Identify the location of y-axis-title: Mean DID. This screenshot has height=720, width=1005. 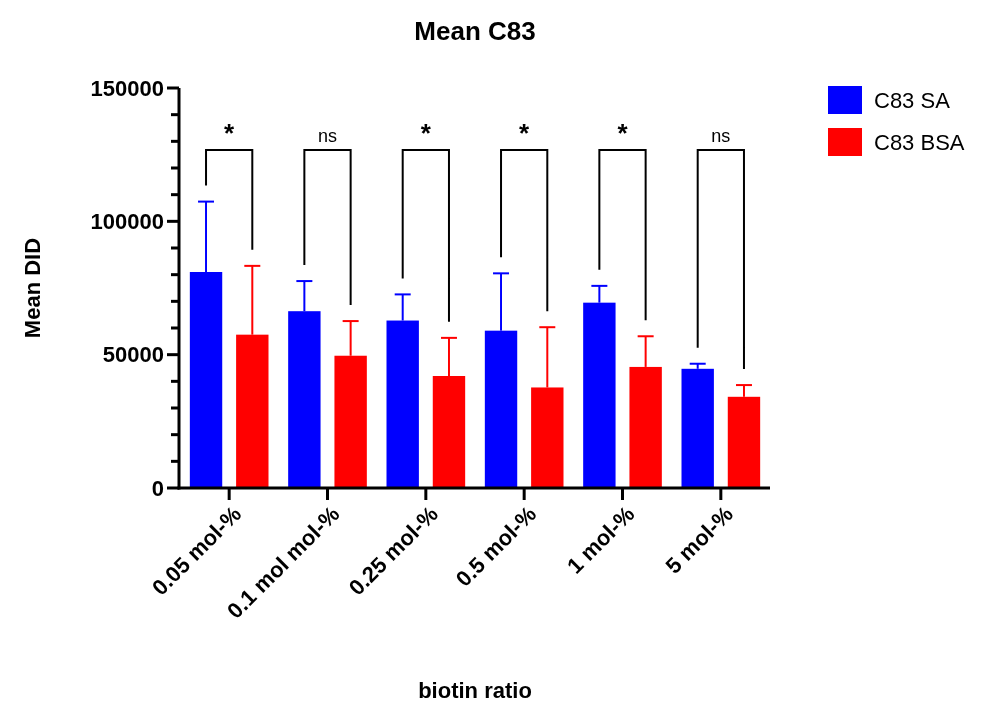
(32, 288).